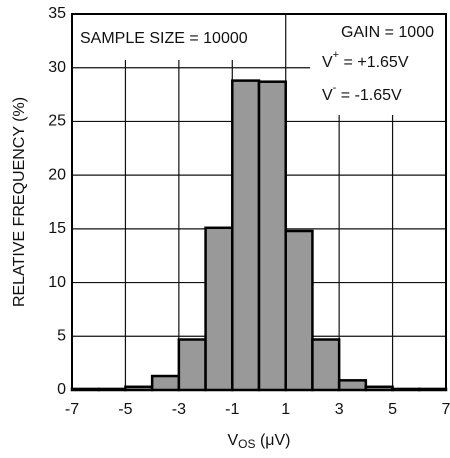  I want to click on y-tick-label: 25, so click(57, 121).